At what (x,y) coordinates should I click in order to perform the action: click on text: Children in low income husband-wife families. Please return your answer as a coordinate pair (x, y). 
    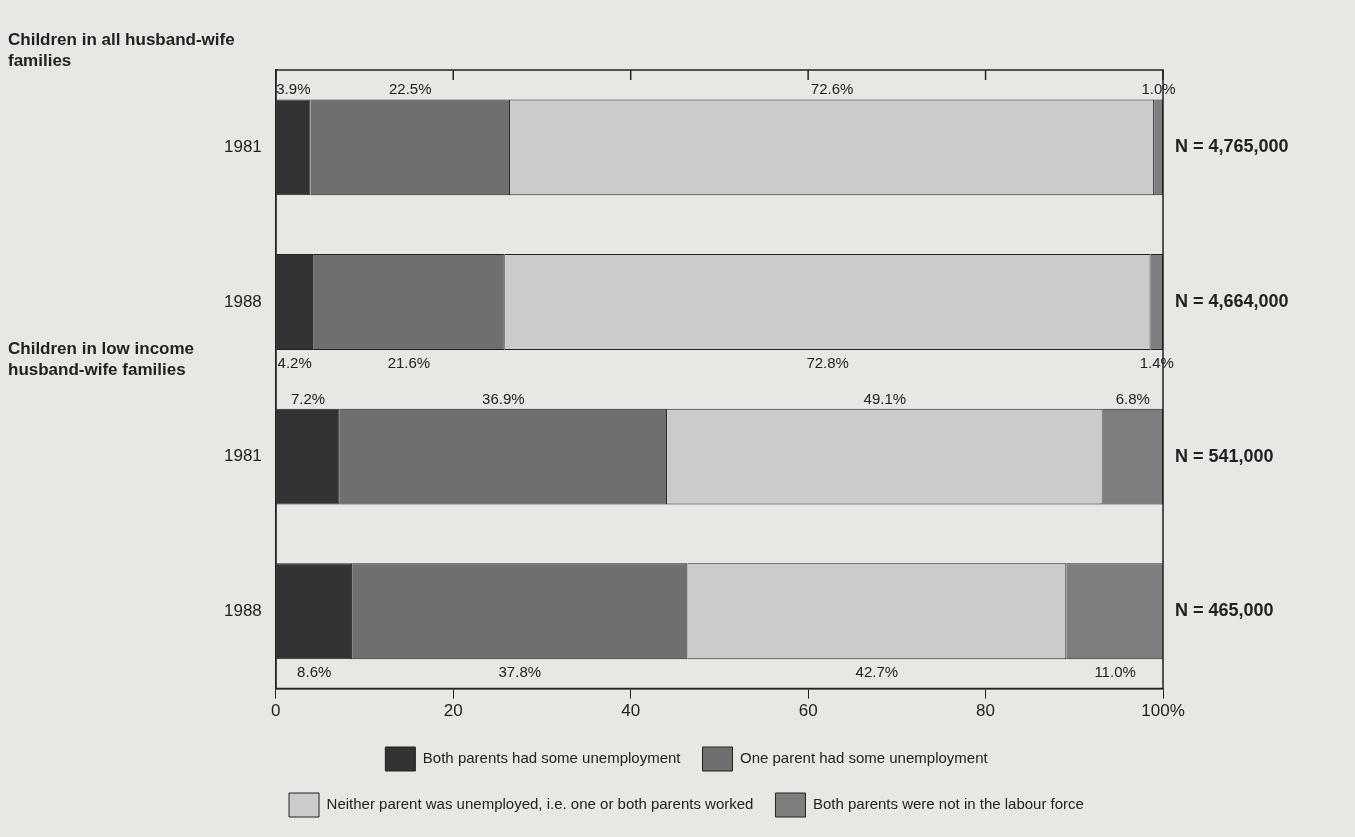
    Looking at the image, I should click on (101, 358).